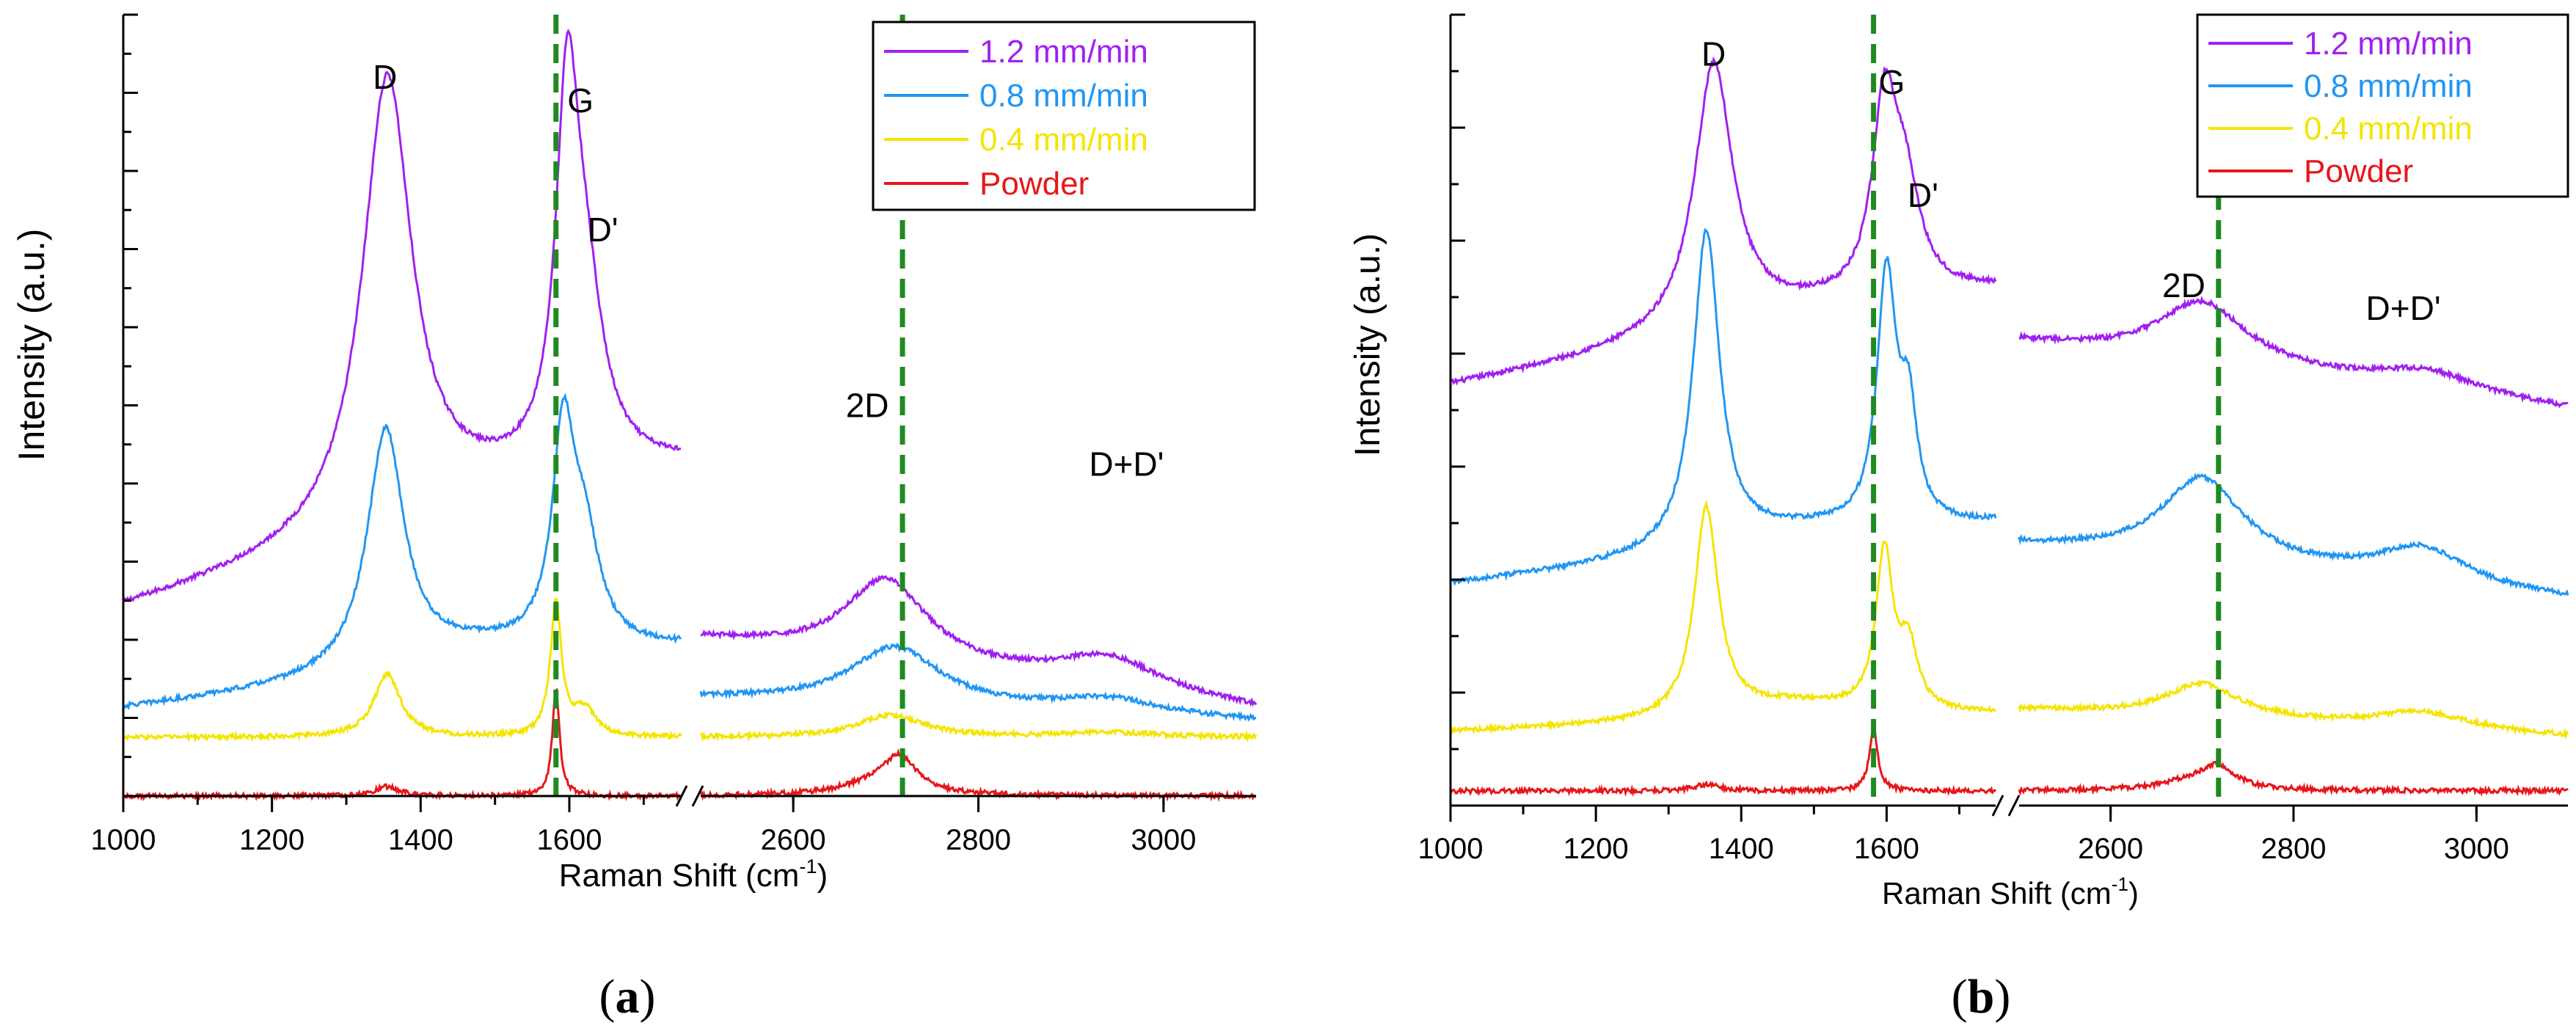 The width and height of the screenshot is (2576, 1033). What do you see at coordinates (1982, 996) in the screenshot?
I see `panel-label-b: (b)` at bounding box center [1982, 996].